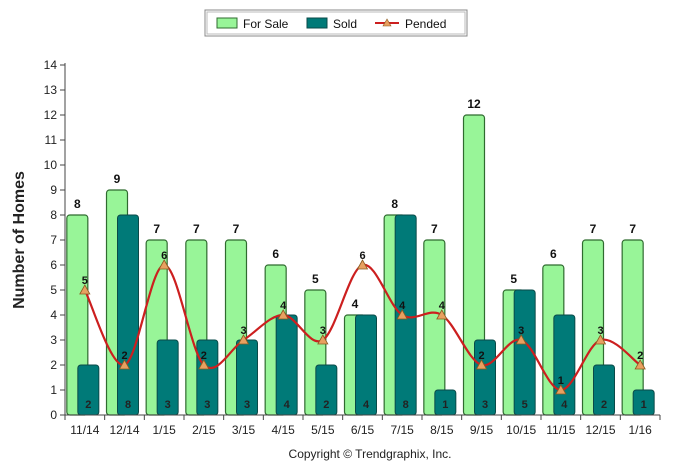 The height and width of the screenshot is (470, 691). I want to click on x-tick-label: 9/15, so click(482, 430).